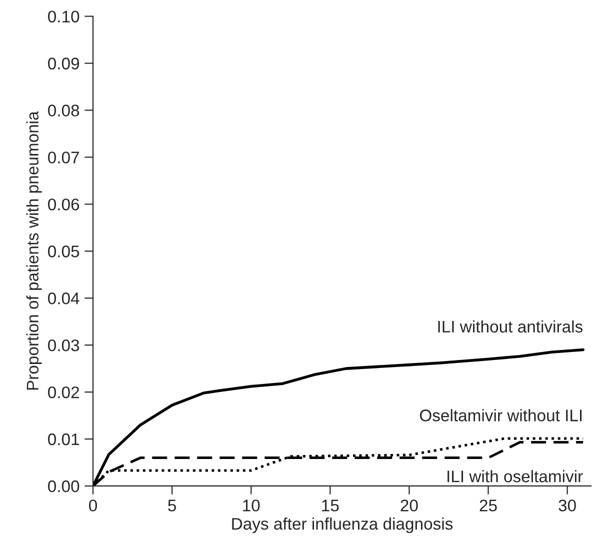 This screenshot has width=600, height=543. What do you see at coordinates (567, 506) in the screenshot?
I see `x-tick-label: 30` at bounding box center [567, 506].